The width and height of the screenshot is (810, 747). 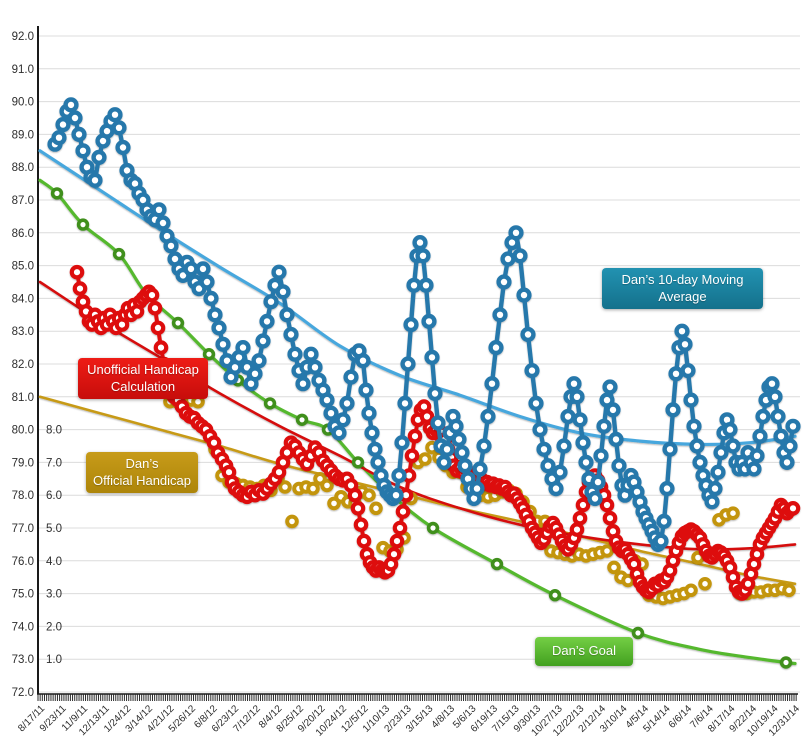 I want to click on legend-goal: Dan’s Goal, so click(x=584, y=651).